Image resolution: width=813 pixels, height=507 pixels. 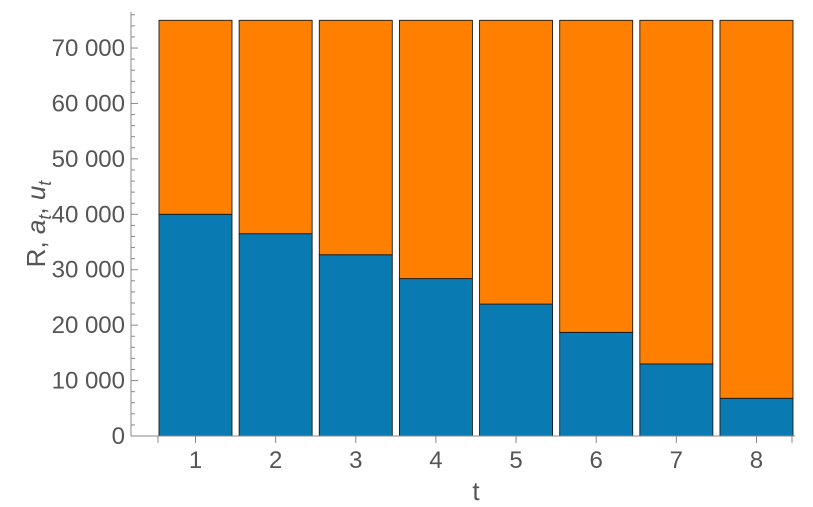 I want to click on y-axis-title: R, at, ut, so click(x=38, y=224).